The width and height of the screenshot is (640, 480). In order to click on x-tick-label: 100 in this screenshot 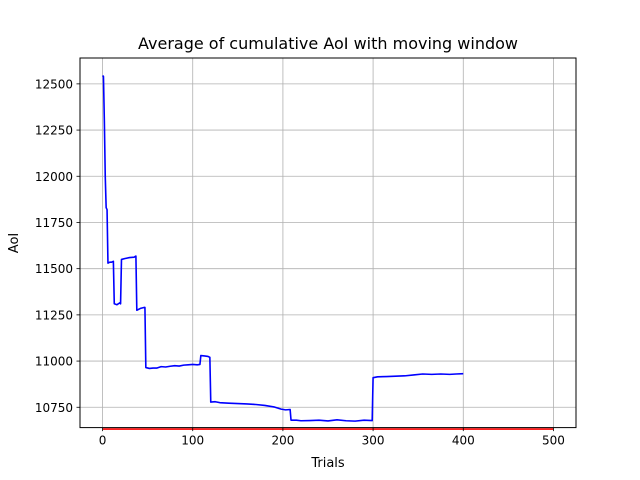, I will do `click(192, 441)`.